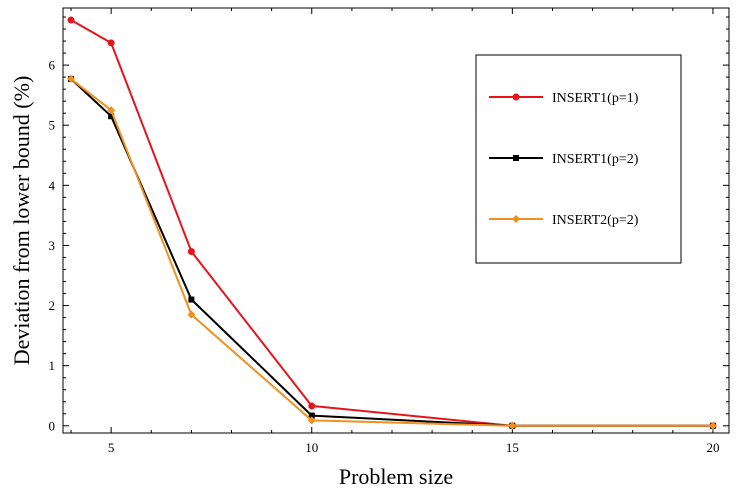  What do you see at coordinates (595, 220) in the screenshot?
I see `legend-label: INSERT2(p=2)` at bounding box center [595, 220].